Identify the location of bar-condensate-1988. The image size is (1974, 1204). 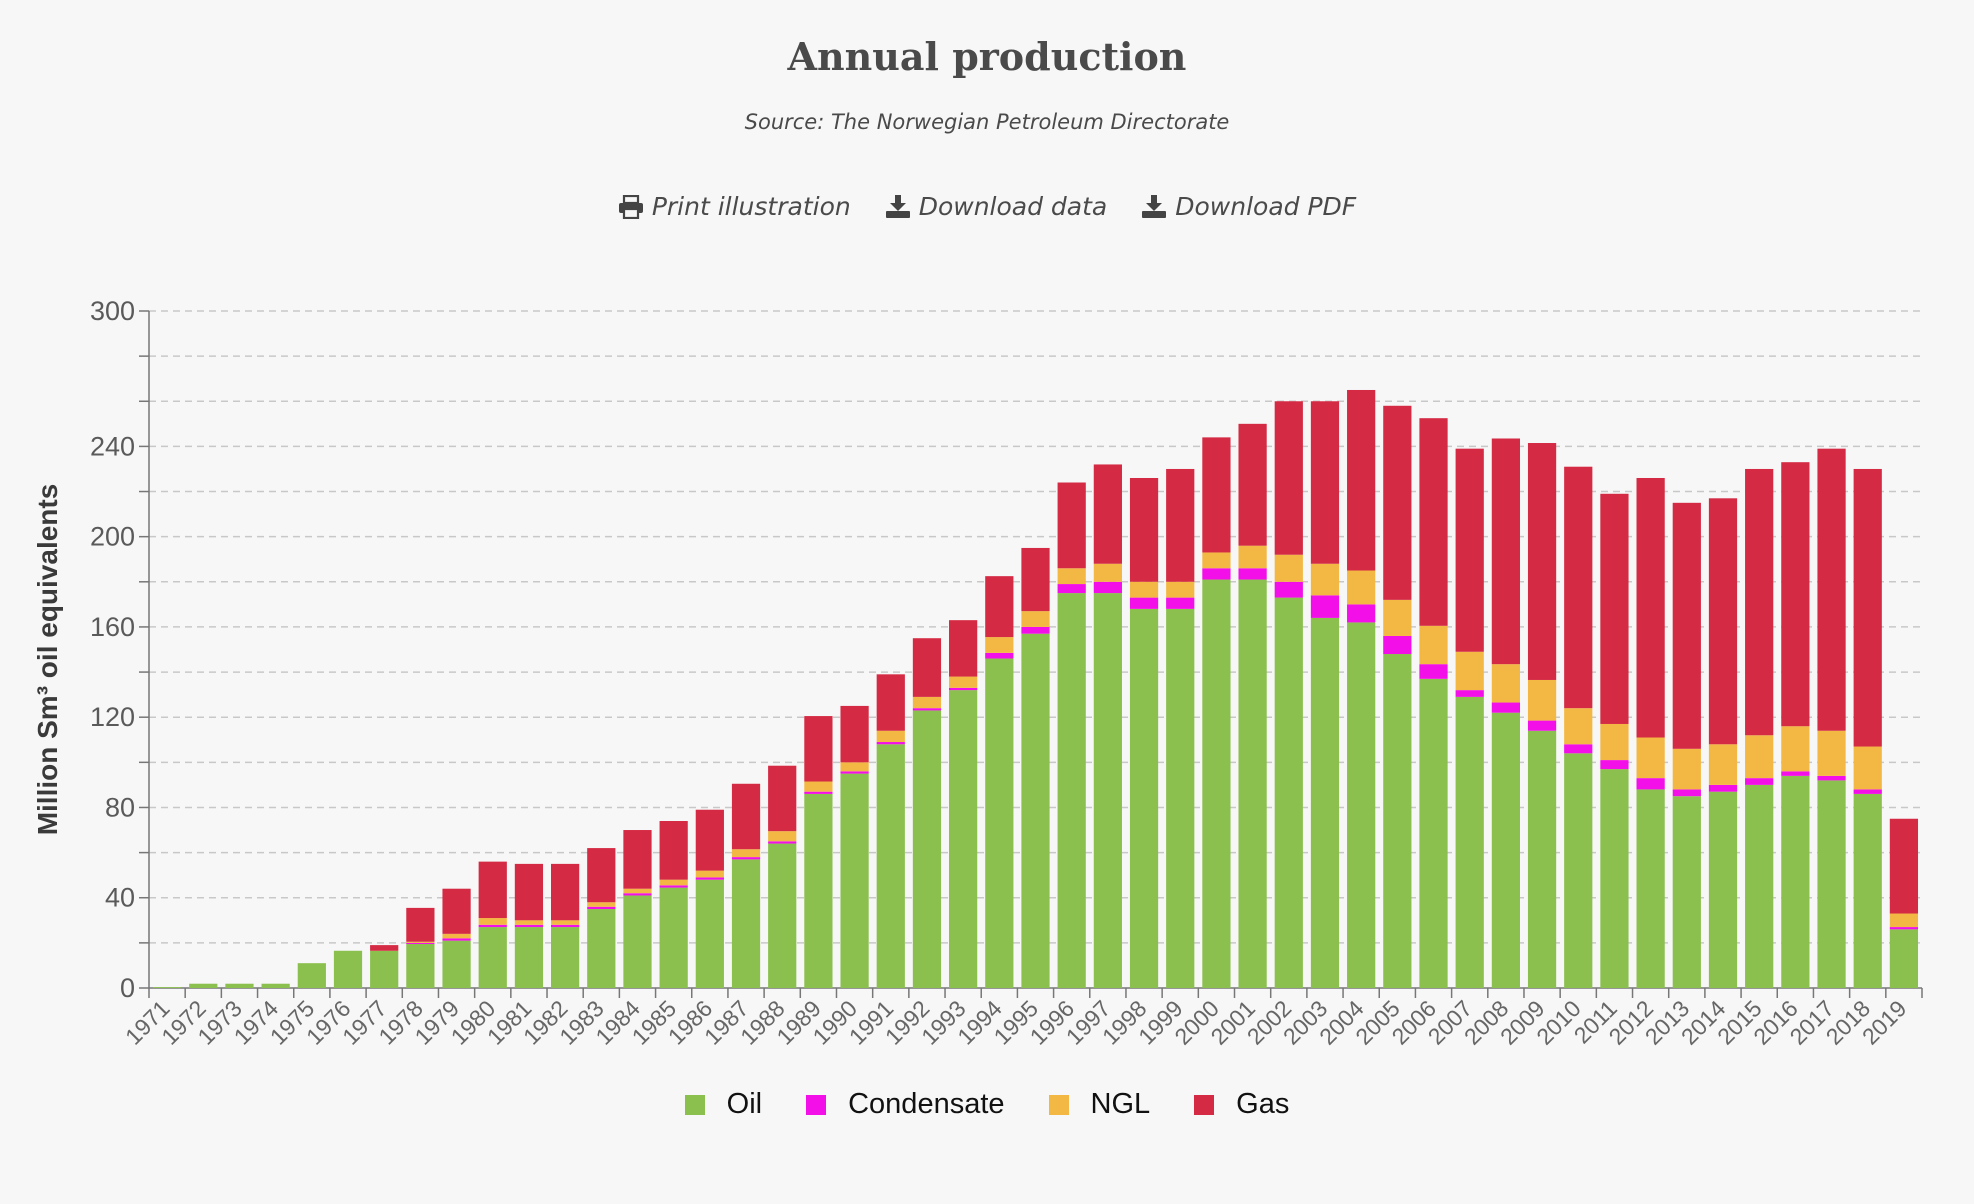
(782, 842).